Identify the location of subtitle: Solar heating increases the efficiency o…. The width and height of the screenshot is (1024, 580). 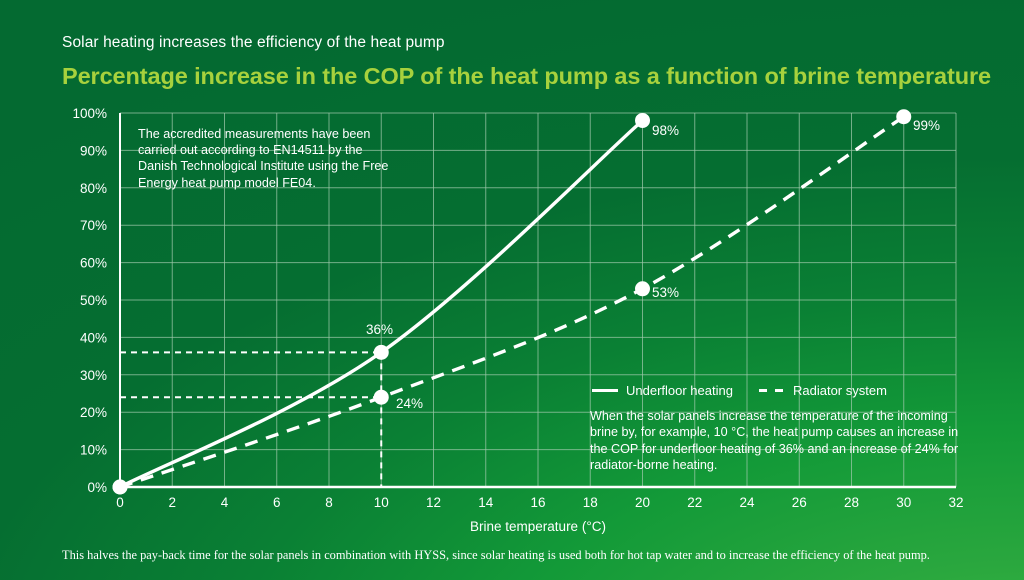
(253, 42).